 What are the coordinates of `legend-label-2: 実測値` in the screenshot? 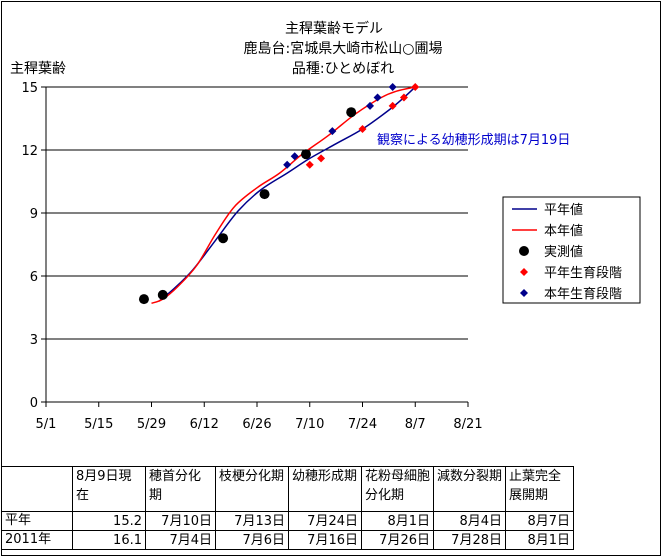 It's located at (563, 252).